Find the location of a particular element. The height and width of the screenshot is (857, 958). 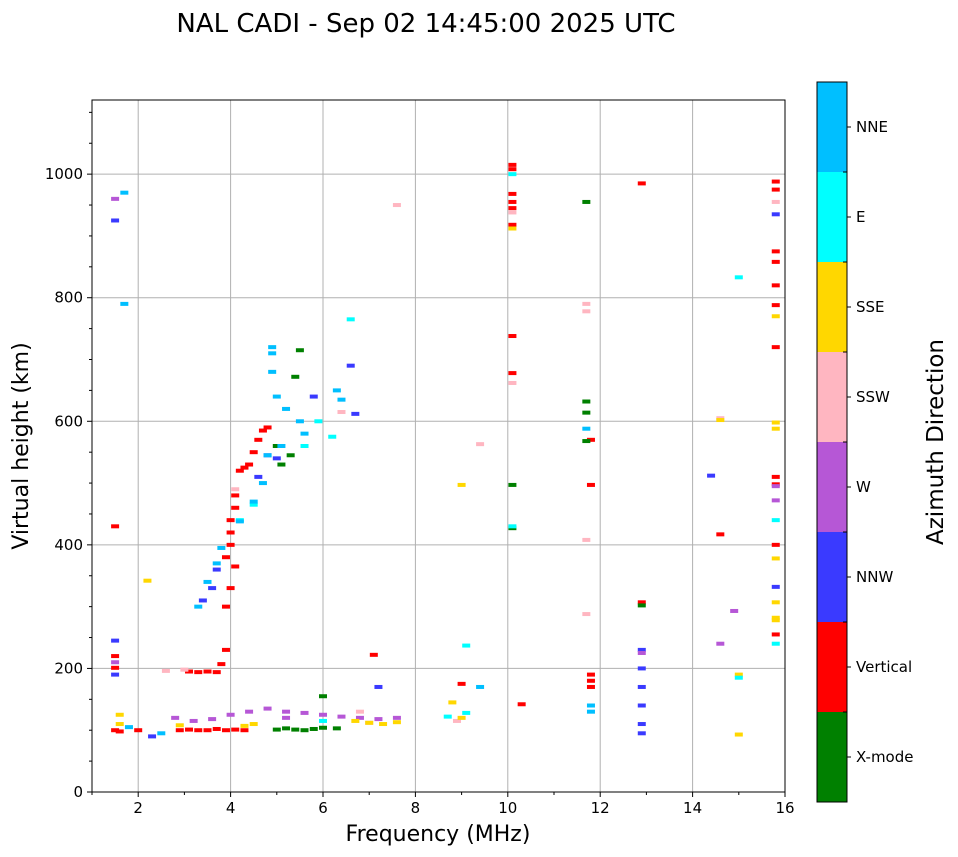

y-tick-label: 600 is located at coordinates (68, 421).